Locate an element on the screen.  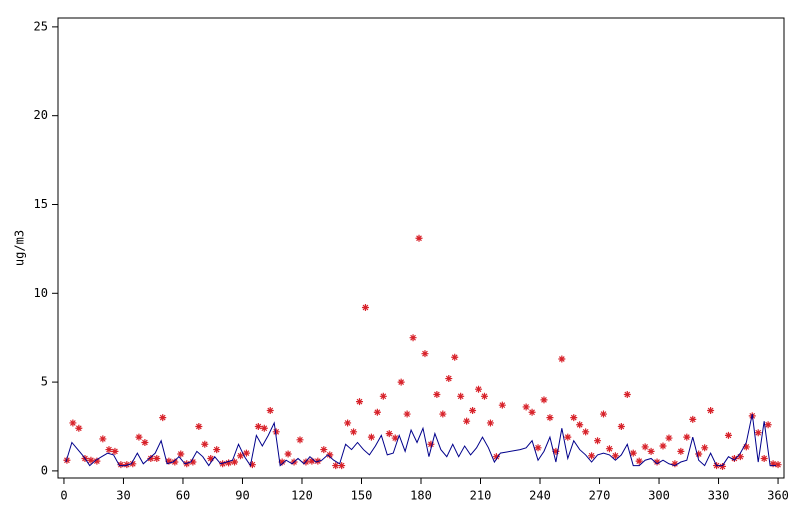
x-tick-label: 180 is located at coordinates (421, 496).